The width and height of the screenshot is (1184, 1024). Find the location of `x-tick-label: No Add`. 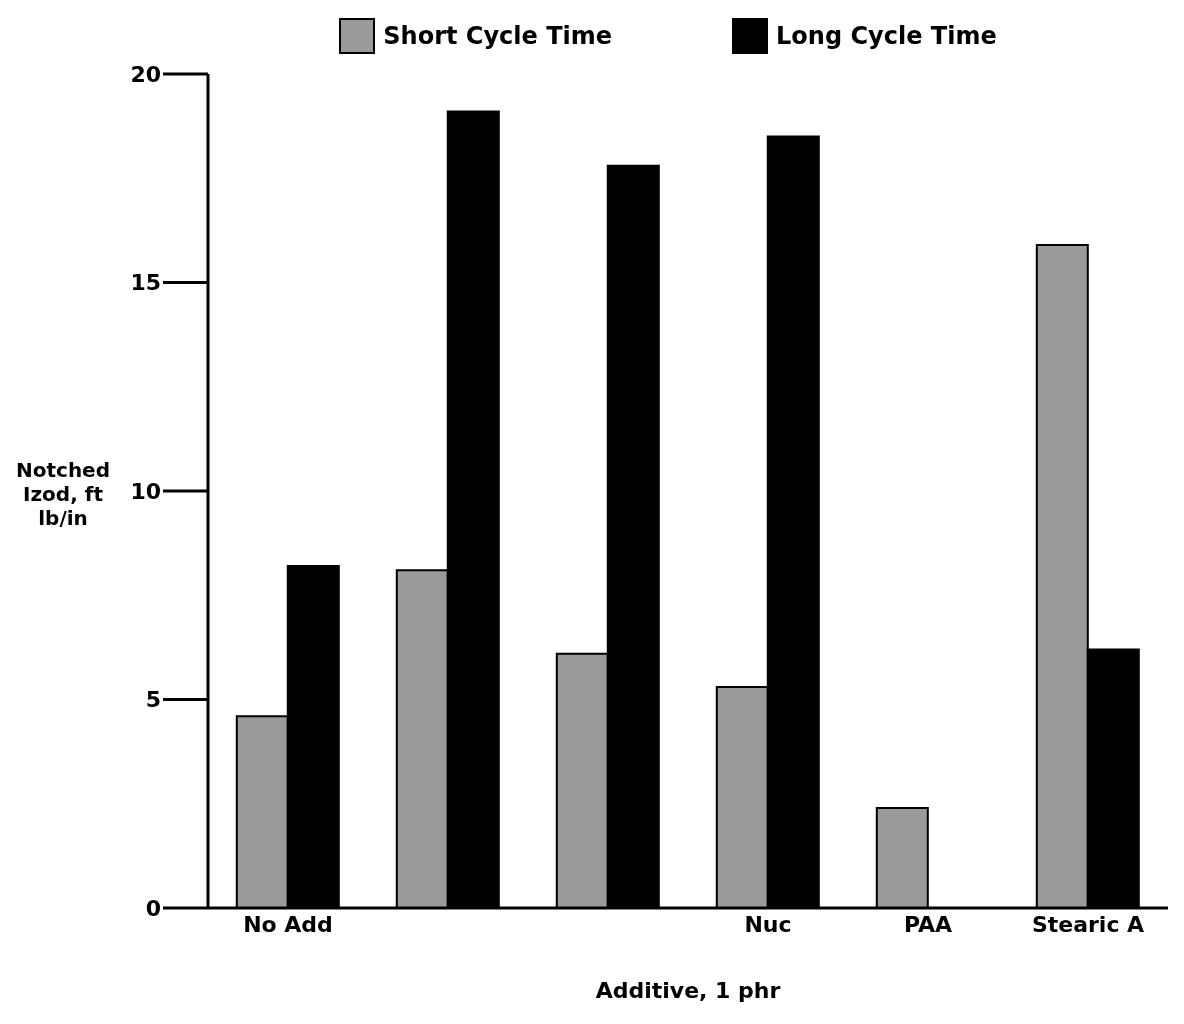

x-tick-label: No Add is located at coordinates (288, 924).